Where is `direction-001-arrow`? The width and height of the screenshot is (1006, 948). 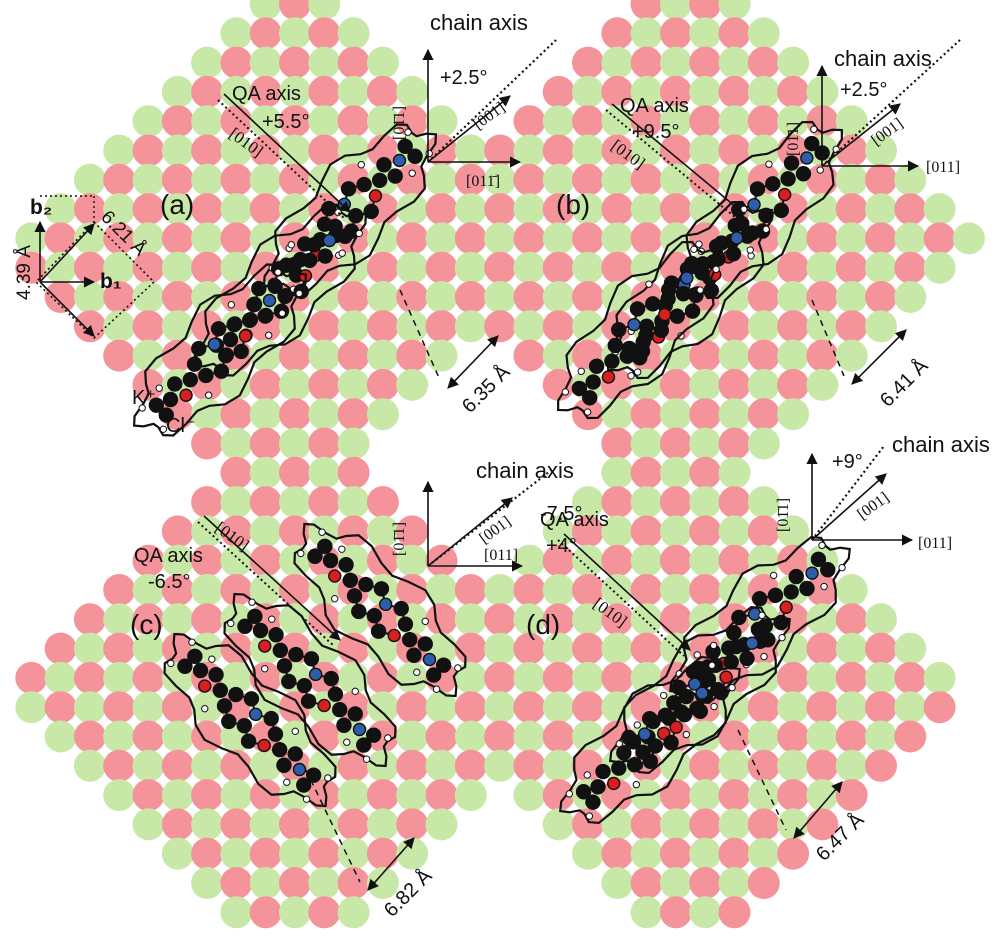 direction-001-arrow is located at coordinates (861, 135).